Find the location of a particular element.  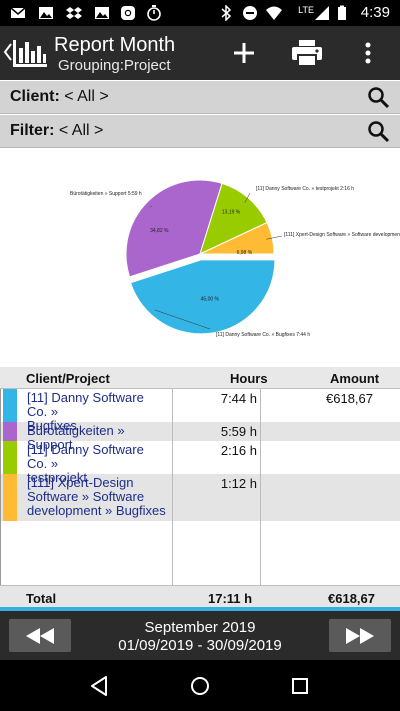

bluetooth-icon is located at coordinates (226, 13).